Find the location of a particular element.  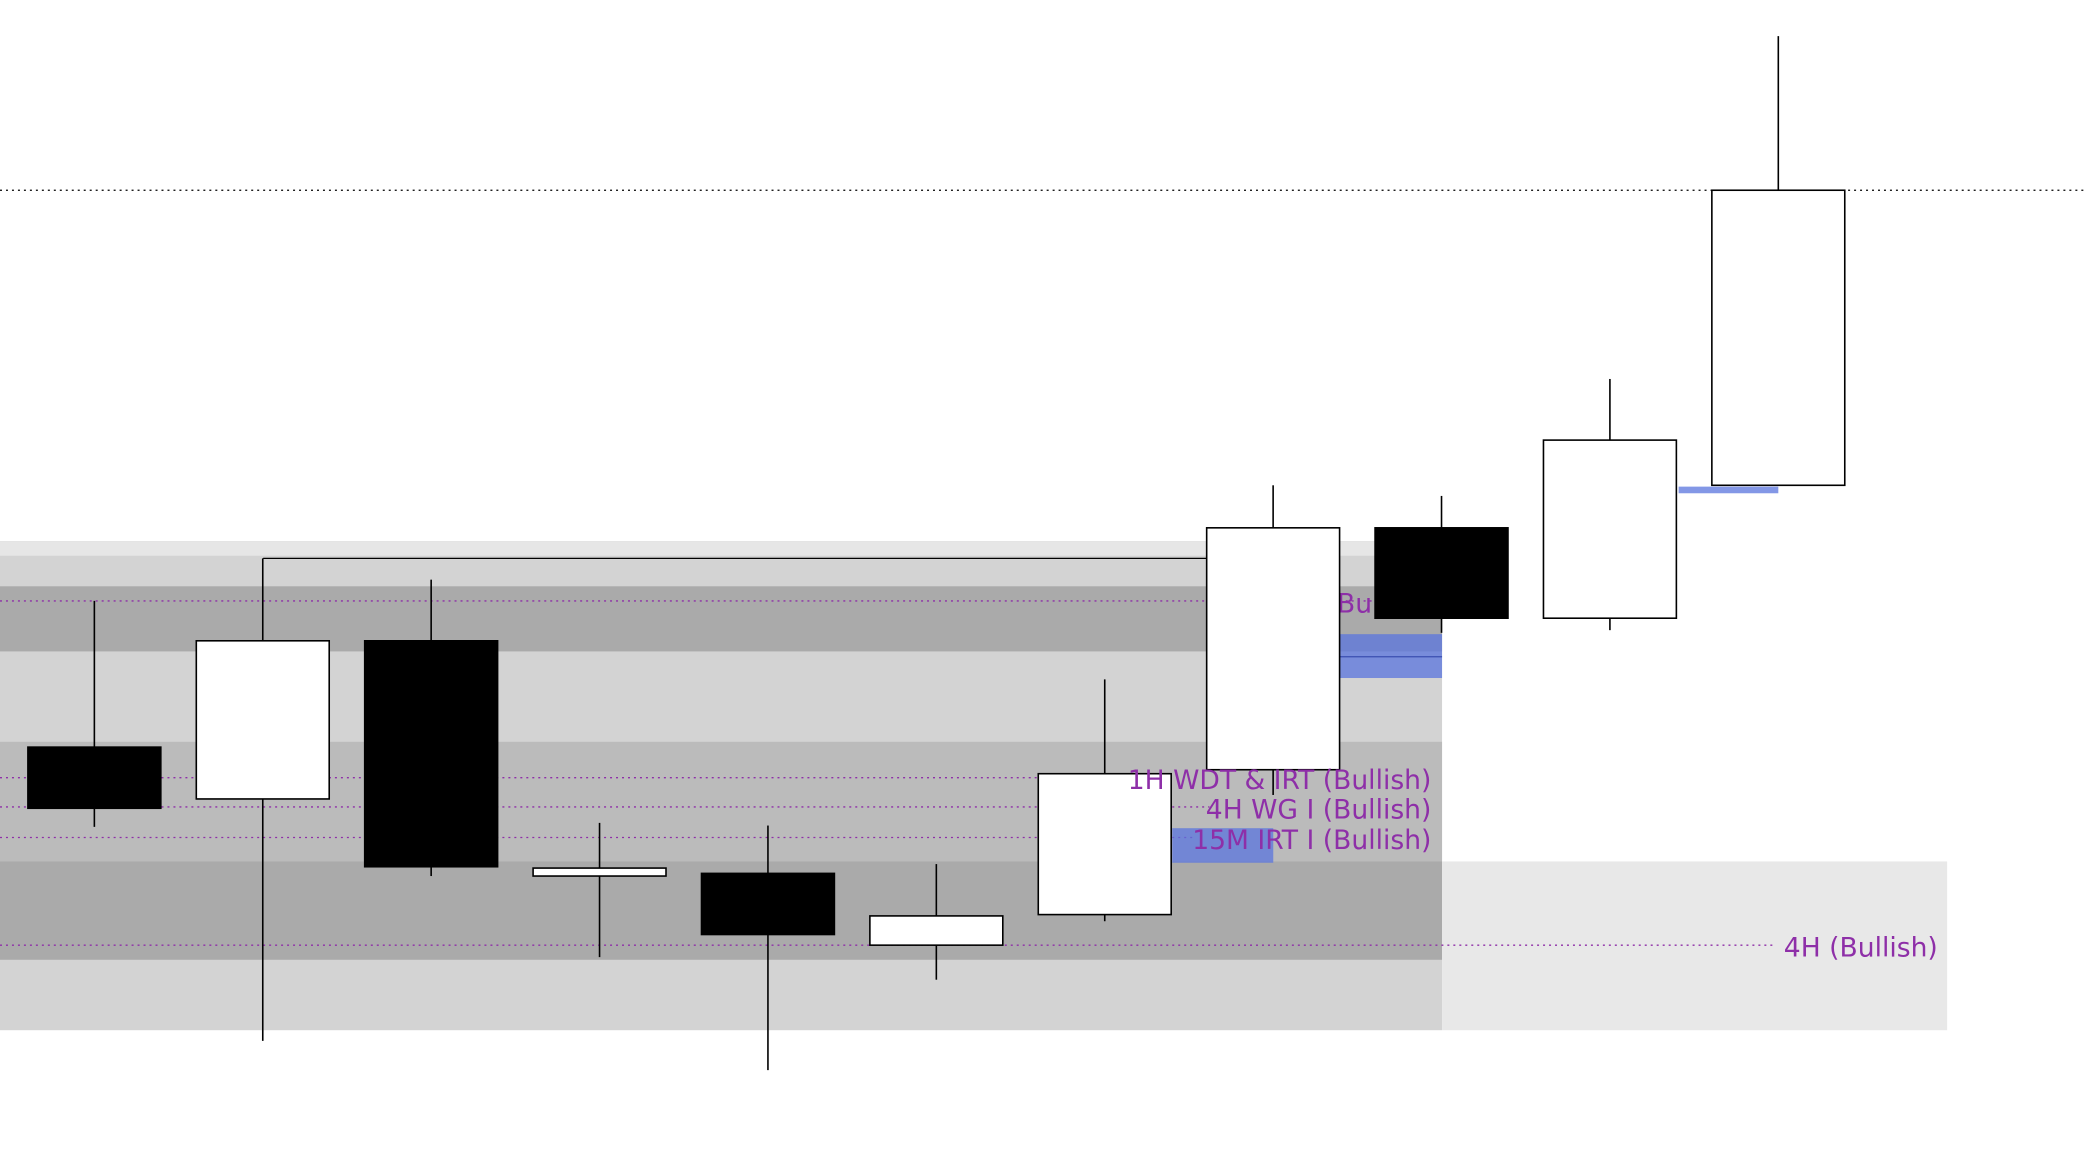

annotation: 1H WDT & IRT (Bullish) is located at coordinates (1280, 780).